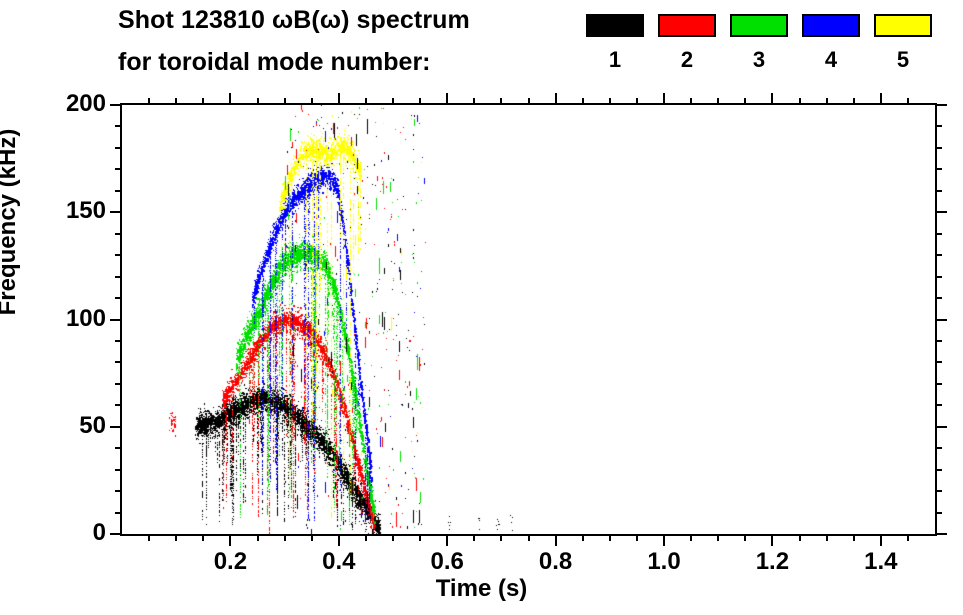  What do you see at coordinates (903, 59) in the screenshot?
I see `legend-label-5: 5` at bounding box center [903, 59].